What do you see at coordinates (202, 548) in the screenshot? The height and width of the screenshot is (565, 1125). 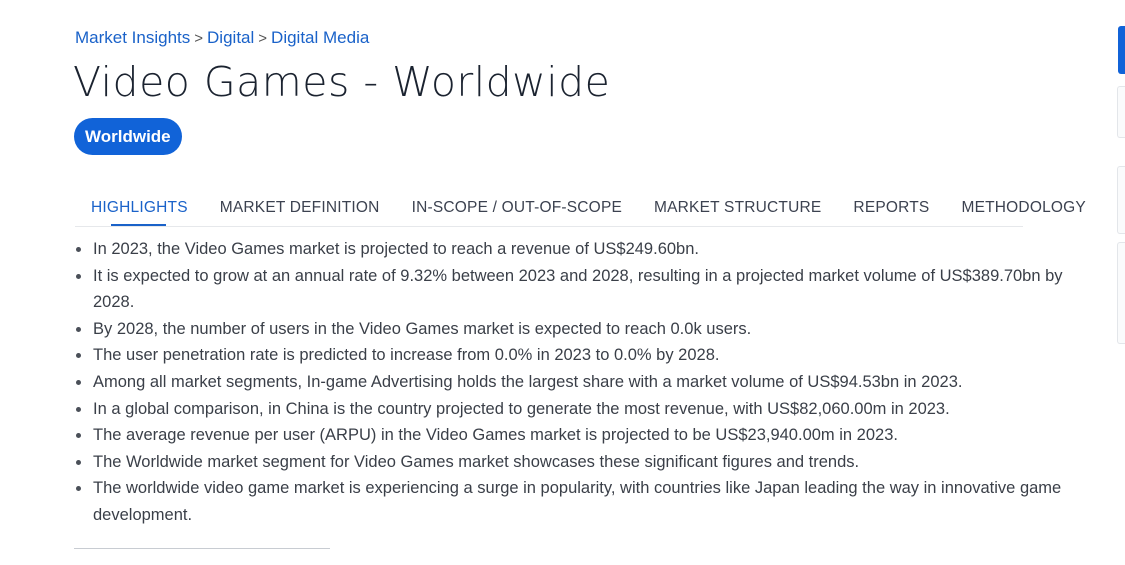 I see `section-divider` at bounding box center [202, 548].